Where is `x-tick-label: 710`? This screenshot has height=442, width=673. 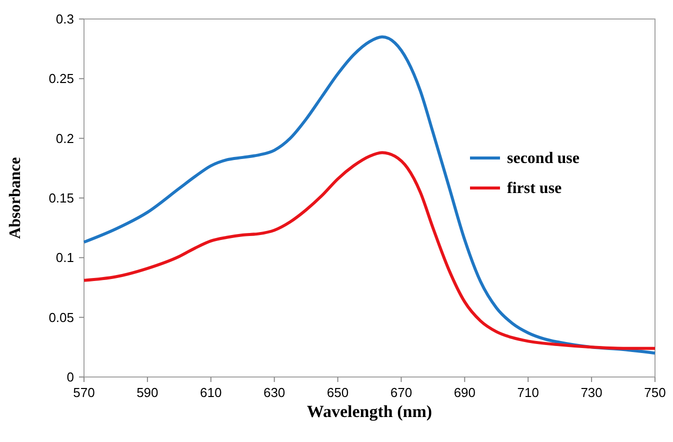 x-tick-label: 710 is located at coordinates (528, 392).